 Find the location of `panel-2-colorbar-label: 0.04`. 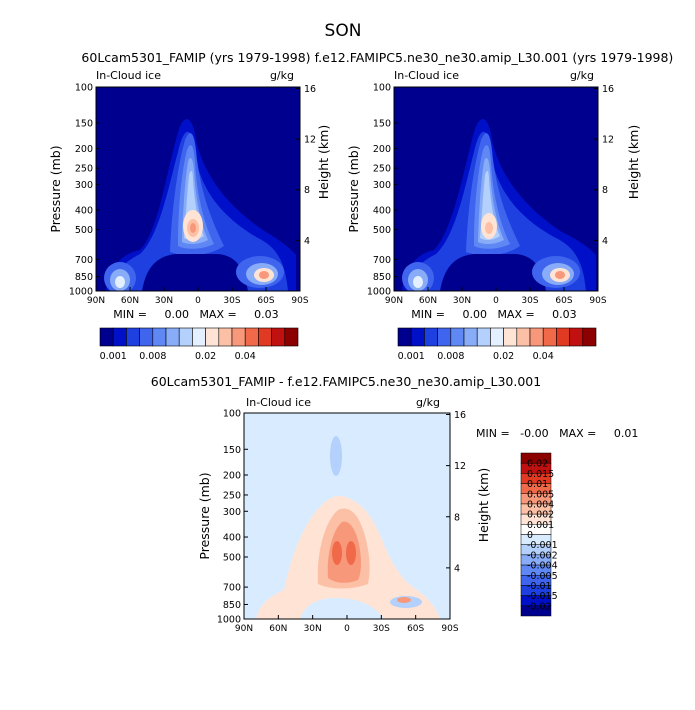

panel-2-colorbar-label: 0.04 is located at coordinates (543, 356).